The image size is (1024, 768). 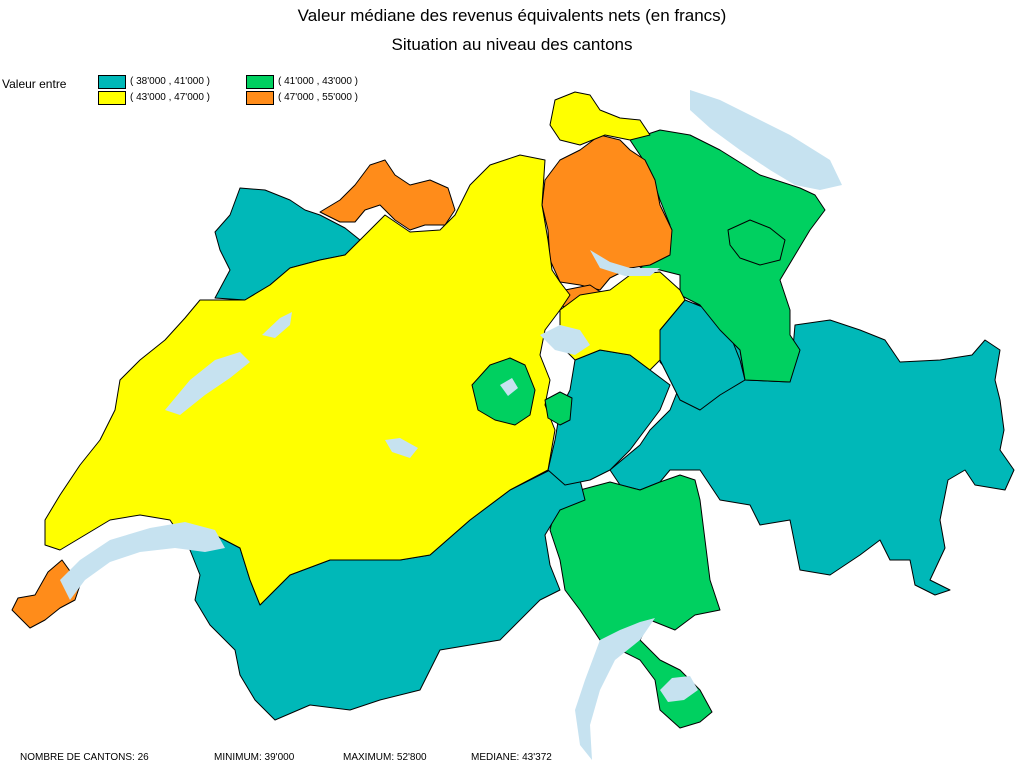 I want to click on legend-swatch-orange, so click(x=260, y=98).